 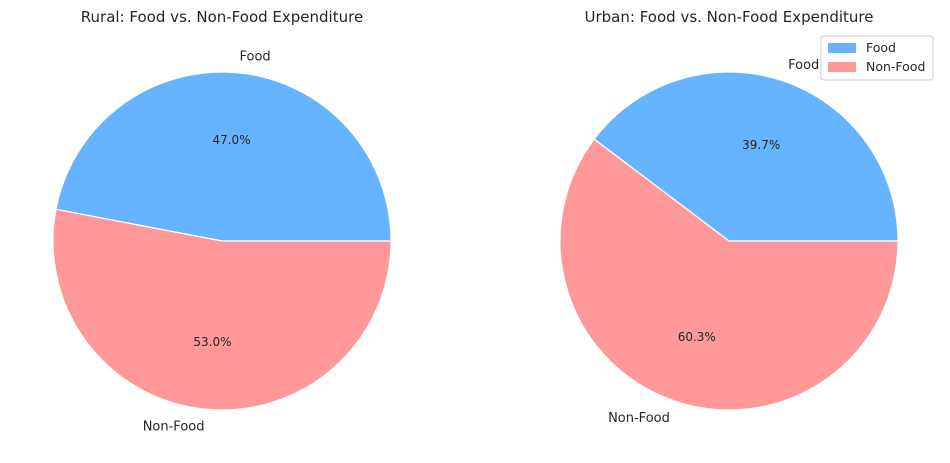 What do you see at coordinates (212, 342) in the screenshot?
I see `rural-percent-label-non-food: 53.0%` at bounding box center [212, 342].